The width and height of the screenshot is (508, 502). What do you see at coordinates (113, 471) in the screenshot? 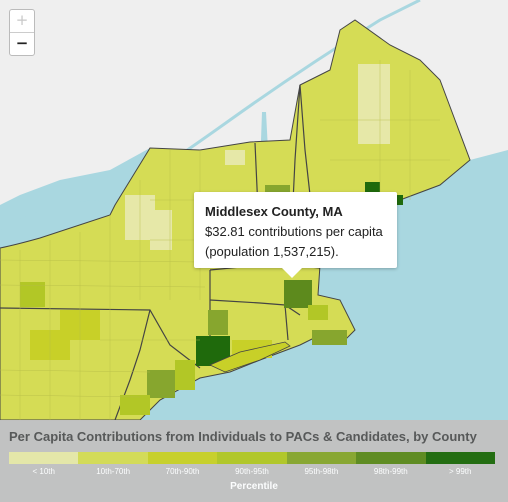
I see `legend-label-1: 10th-70th` at bounding box center [113, 471].